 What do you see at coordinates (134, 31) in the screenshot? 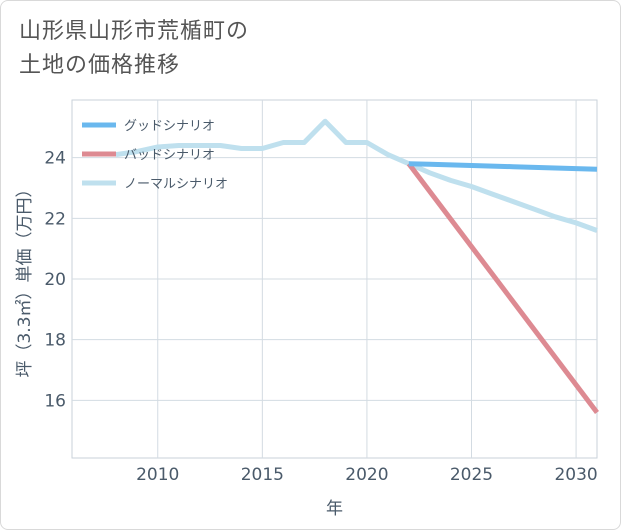
I see `chart-title-line-1: 山形県山形市荒楯町の` at bounding box center [134, 31].